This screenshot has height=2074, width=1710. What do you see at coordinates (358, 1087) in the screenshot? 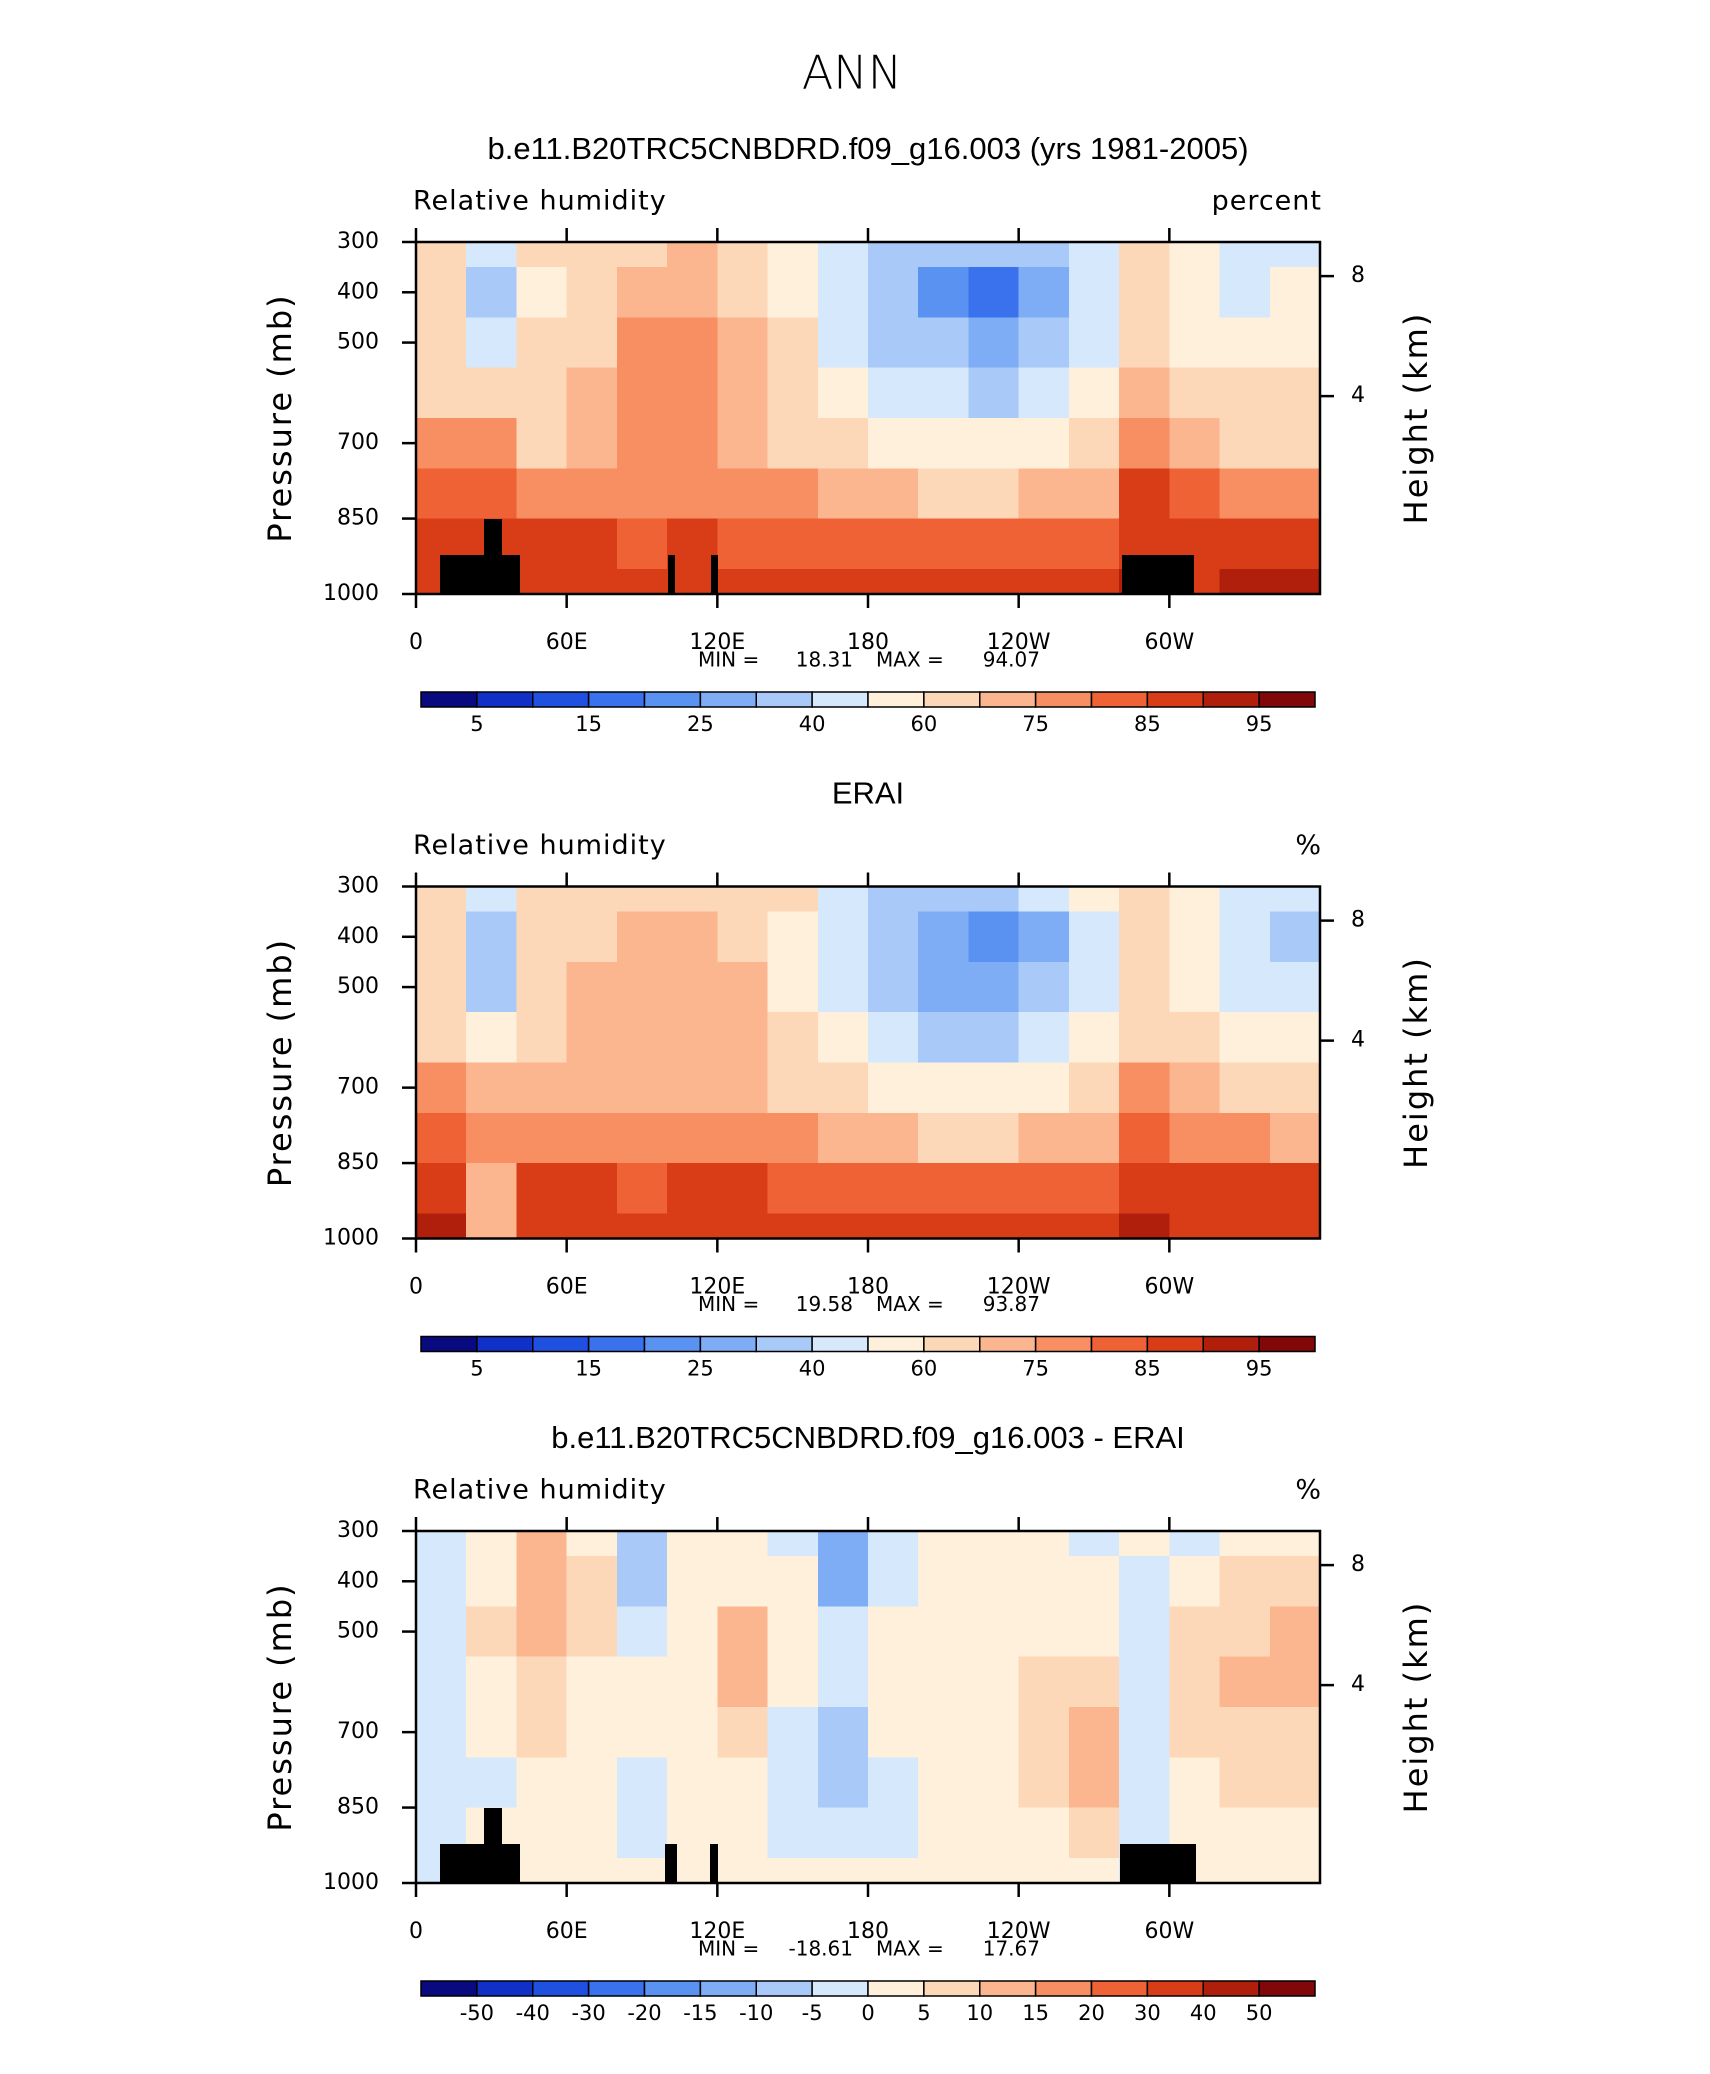
I see `y-tick-label: 700` at bounding box center [358, 1087].